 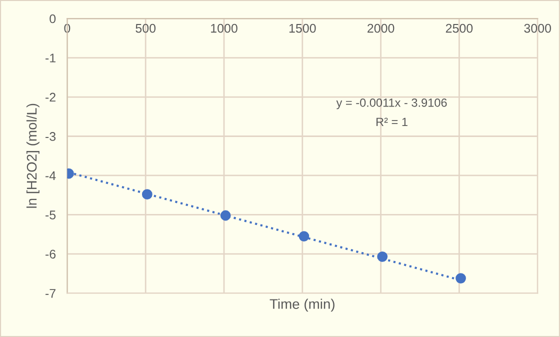 What do you see at coordinates (459, 28) in the screenshot?
I see `x-tick-label: 2500` at bounding box center [459, 28].